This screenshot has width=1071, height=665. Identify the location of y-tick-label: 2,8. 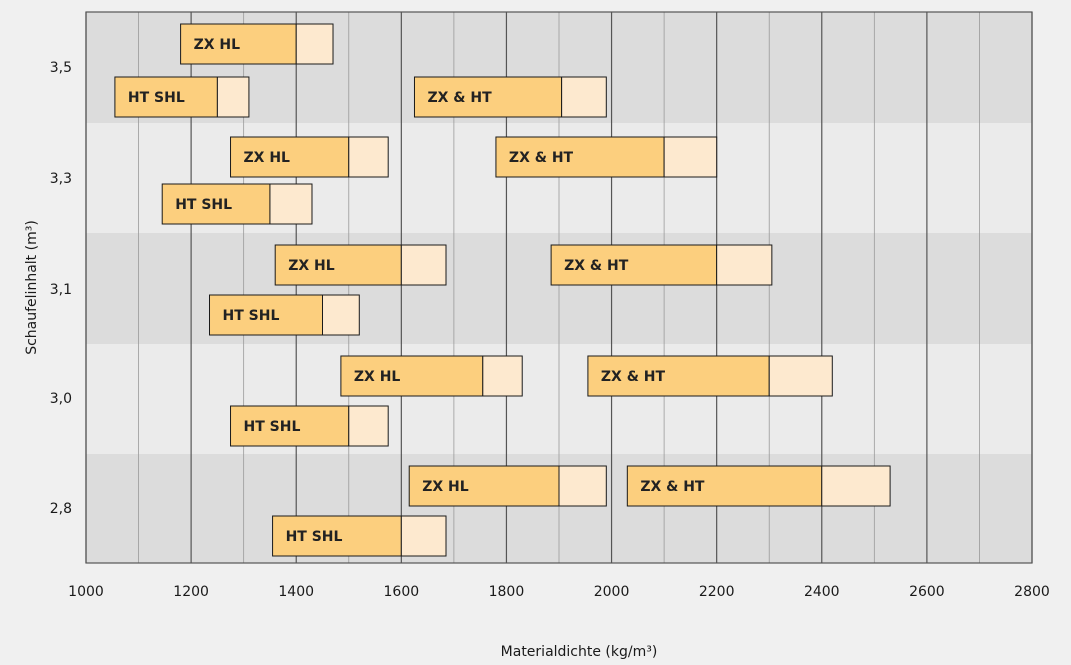
(61, 509).